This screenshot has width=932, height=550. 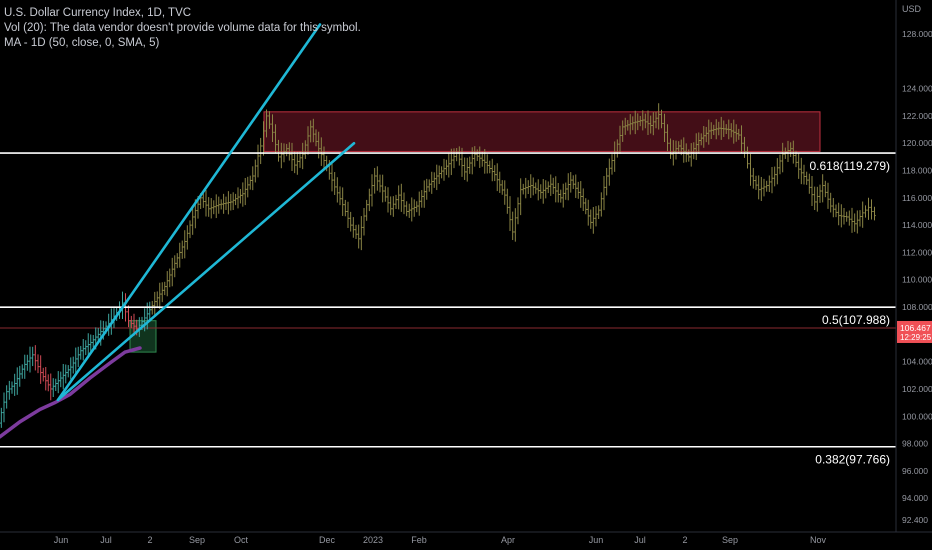 What do you see at coordinates (917, 171) in the screenshot?
I see `price-tick-label: 118.000` at bounding box center [917, 171].